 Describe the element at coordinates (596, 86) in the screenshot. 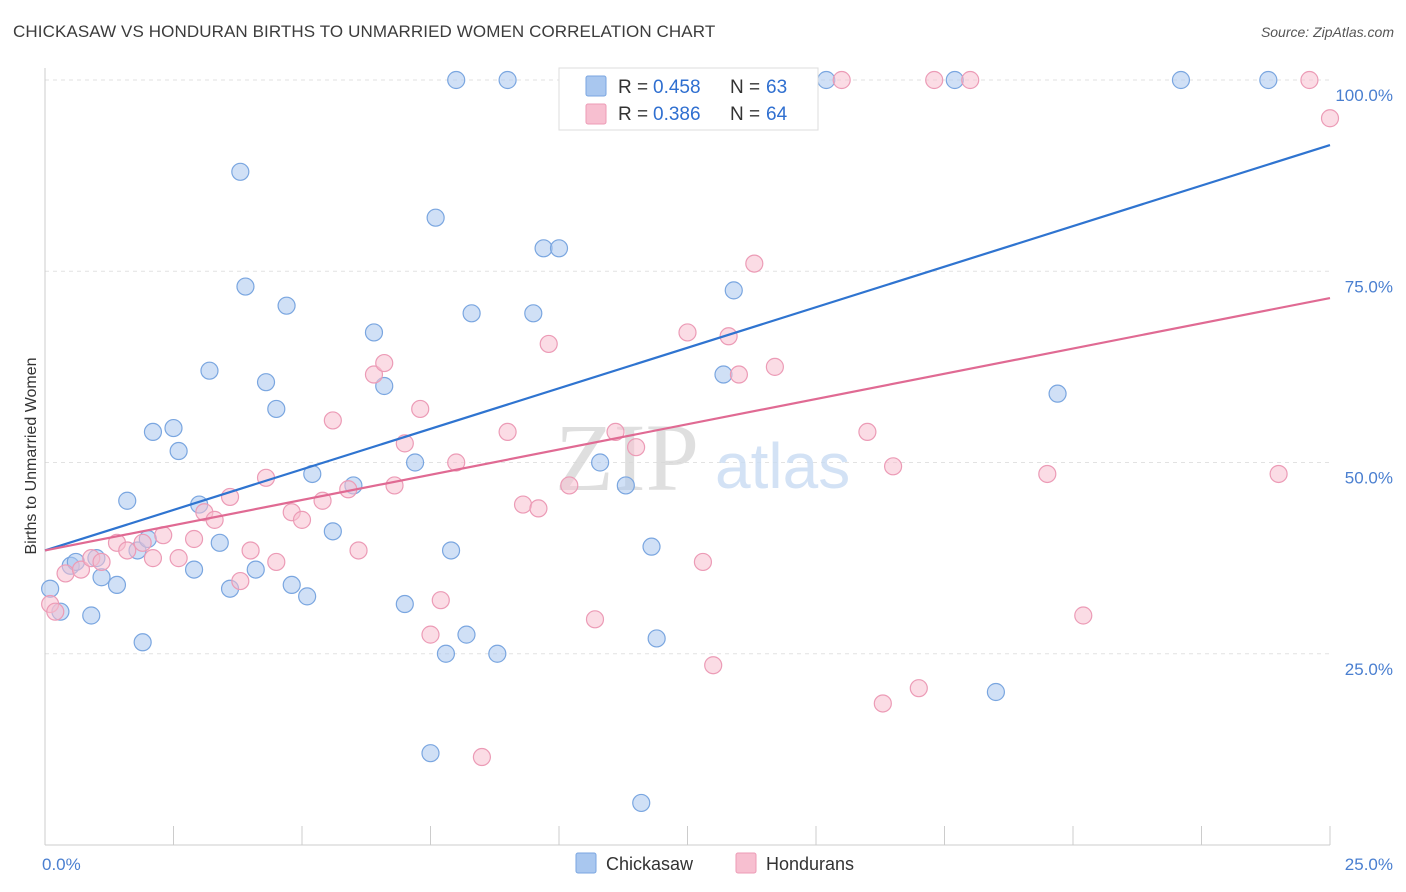

I see `legend-swatch-chickasaw` at that location.